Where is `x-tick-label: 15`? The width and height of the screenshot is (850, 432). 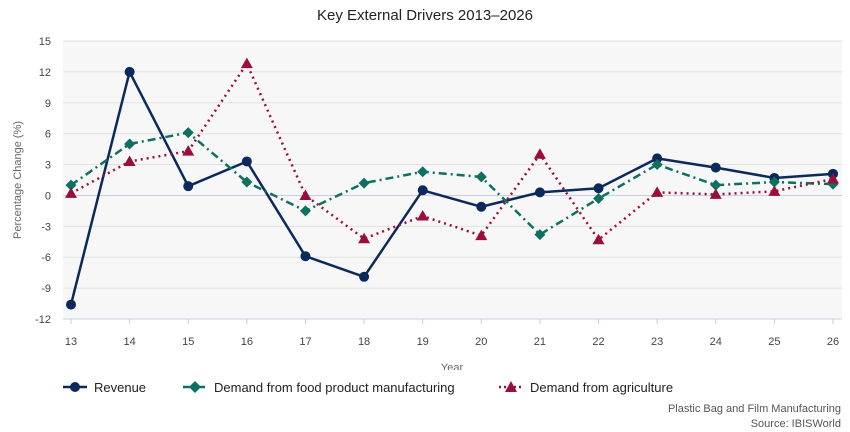
x-tick-label: 15 is located at coordinates (188, 342).